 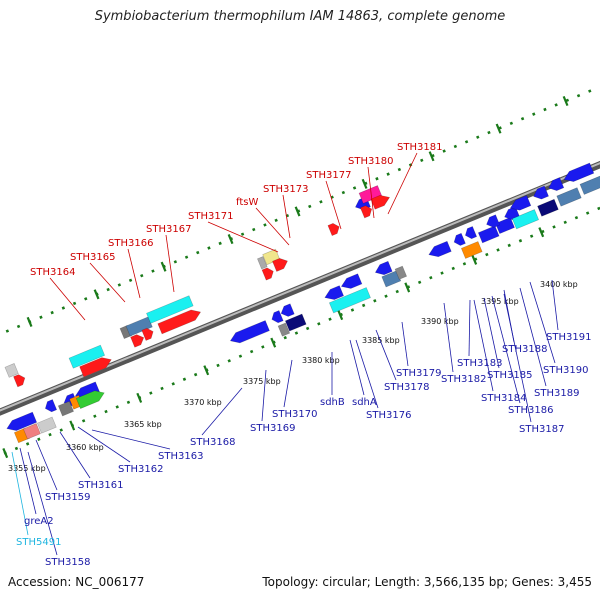 I want to click on reverse-gene-label: STH3188, so click(x=524, y=349).